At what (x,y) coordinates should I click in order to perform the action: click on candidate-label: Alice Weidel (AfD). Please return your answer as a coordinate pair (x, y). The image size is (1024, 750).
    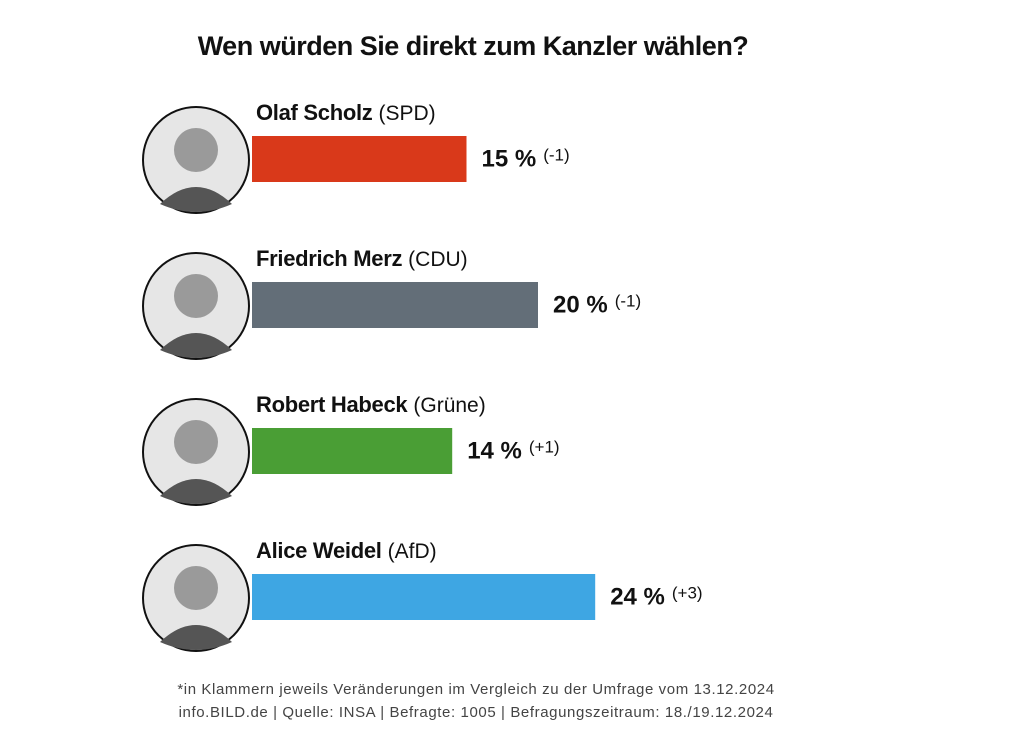
    Looking at the image, I should click on (346, 550).